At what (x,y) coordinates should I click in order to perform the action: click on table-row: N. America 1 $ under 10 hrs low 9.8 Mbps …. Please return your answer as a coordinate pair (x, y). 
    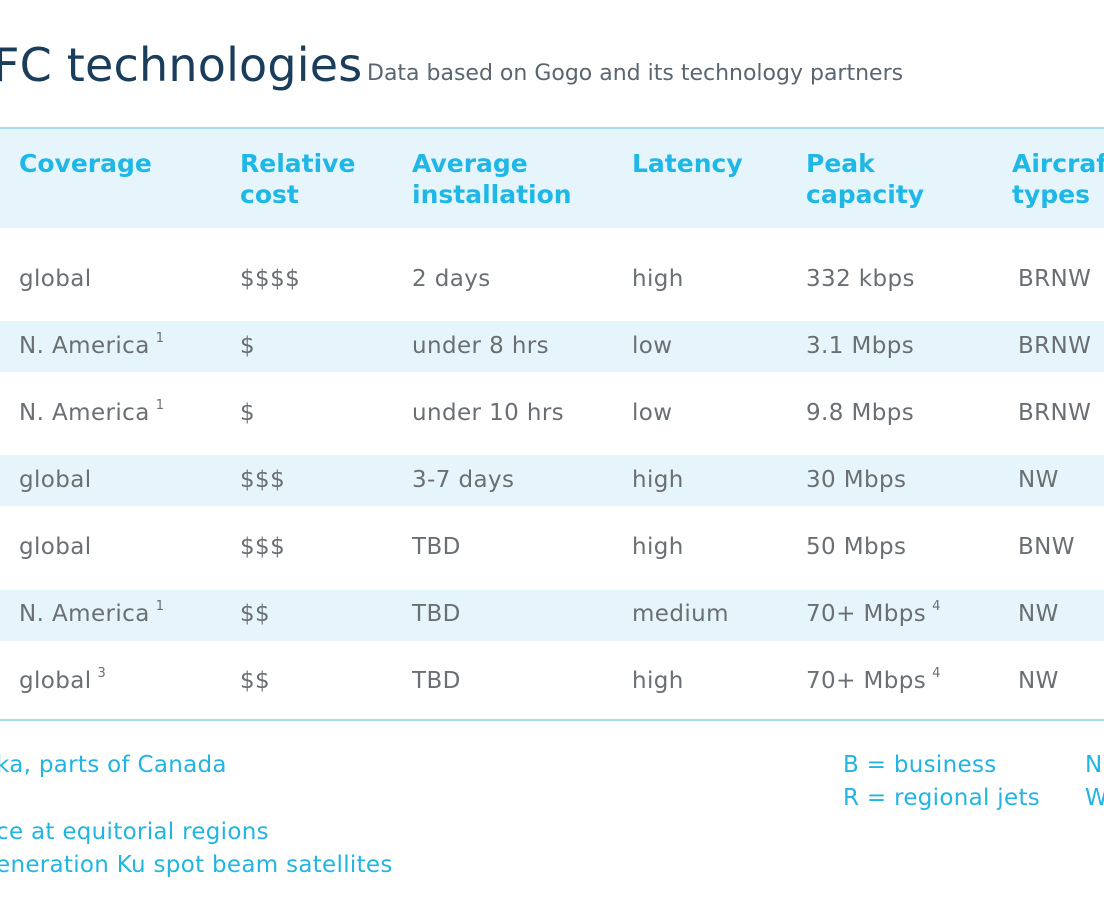
    Looking at the image, I should click on (552, 413).